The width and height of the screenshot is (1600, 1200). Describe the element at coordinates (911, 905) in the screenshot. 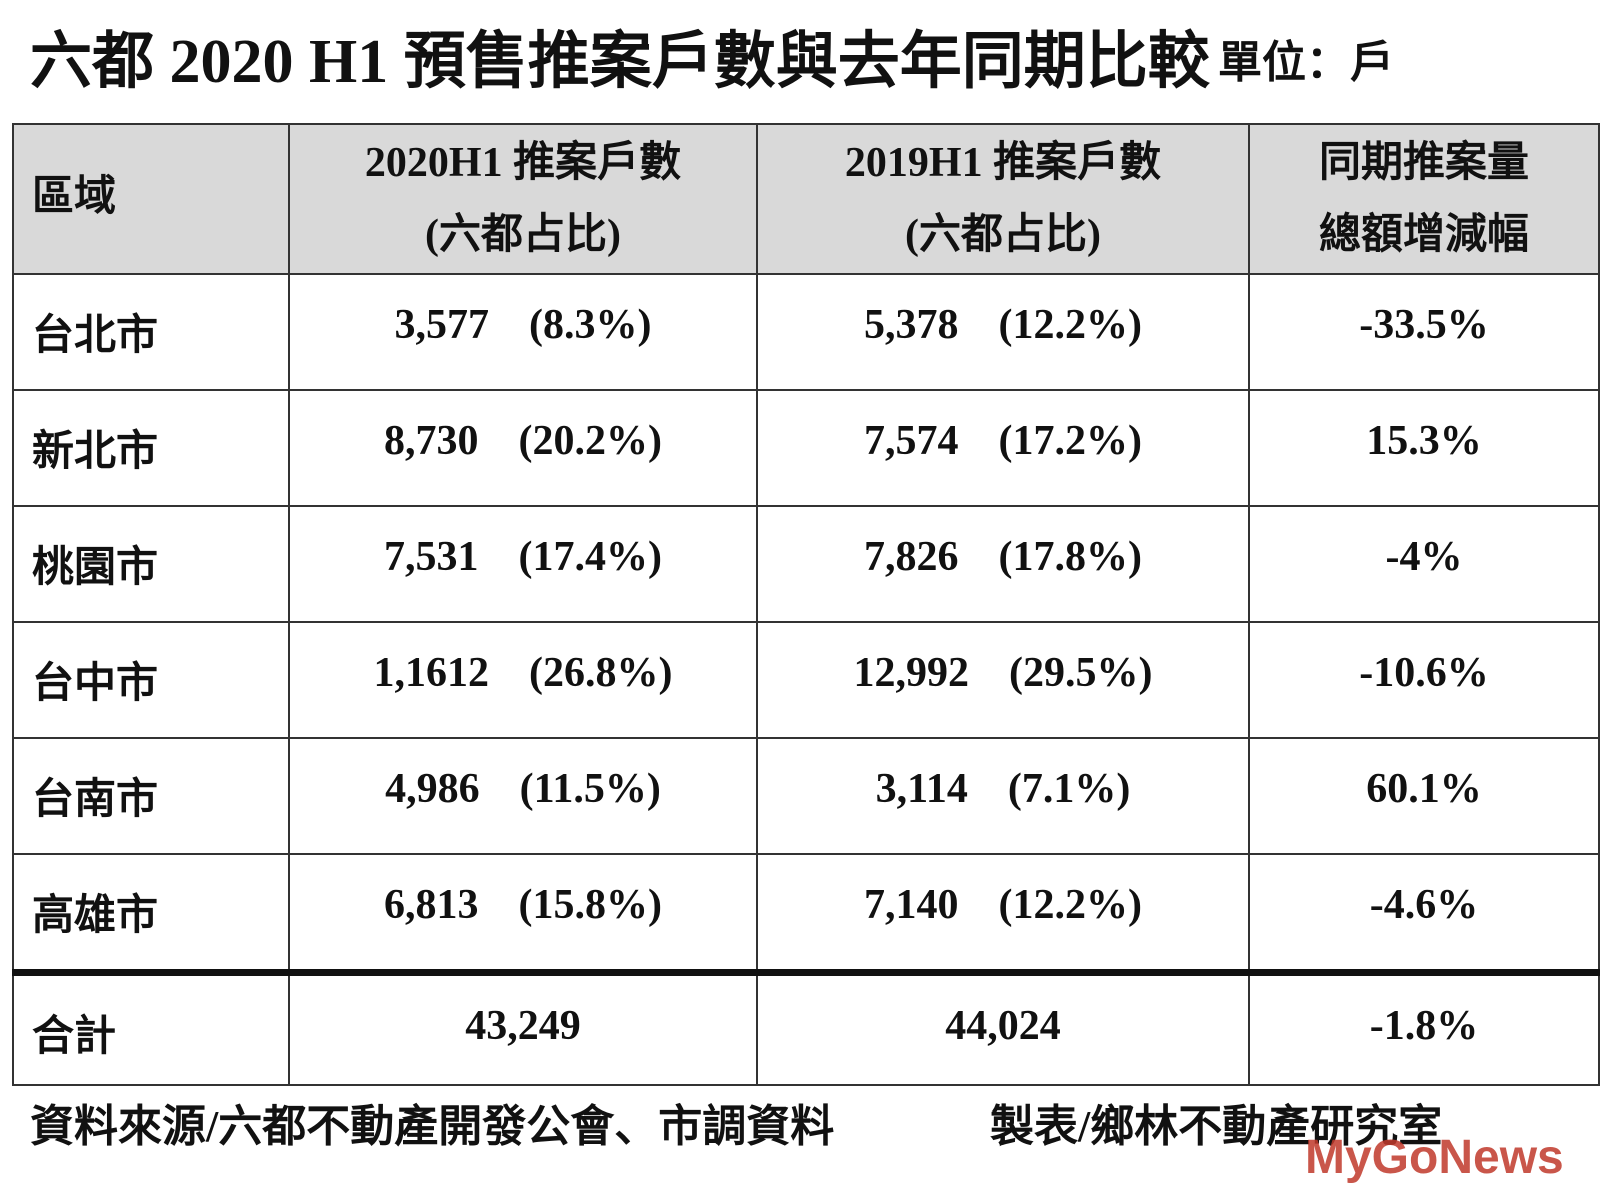

I see `count: 7,140` at that location.